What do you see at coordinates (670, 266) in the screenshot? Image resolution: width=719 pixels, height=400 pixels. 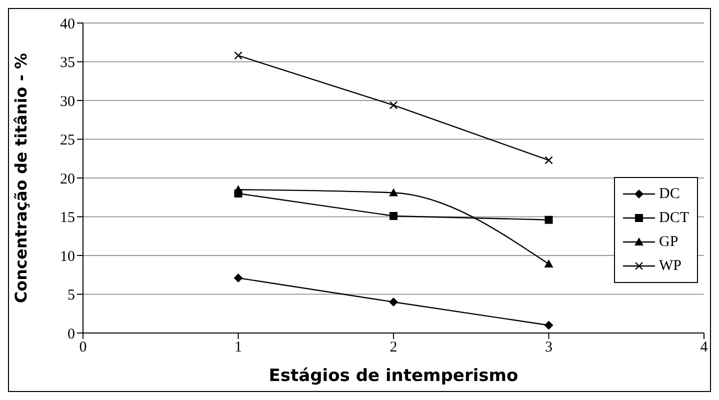 I see `legend-label: WP` at bounding box center [670, 266].